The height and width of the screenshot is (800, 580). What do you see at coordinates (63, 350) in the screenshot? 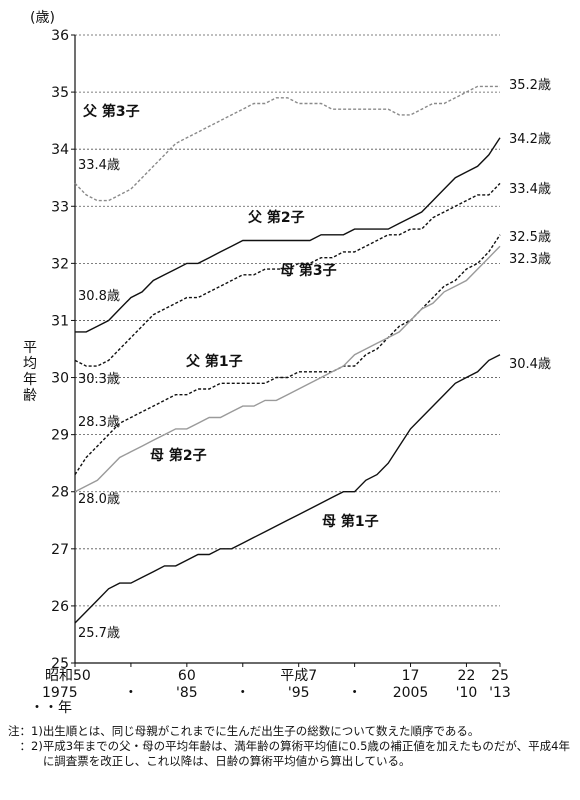
I see `y-ticks: 25 26 27 28 29 30 31 32 33 34 35 36` at bounding box center [63, 350].